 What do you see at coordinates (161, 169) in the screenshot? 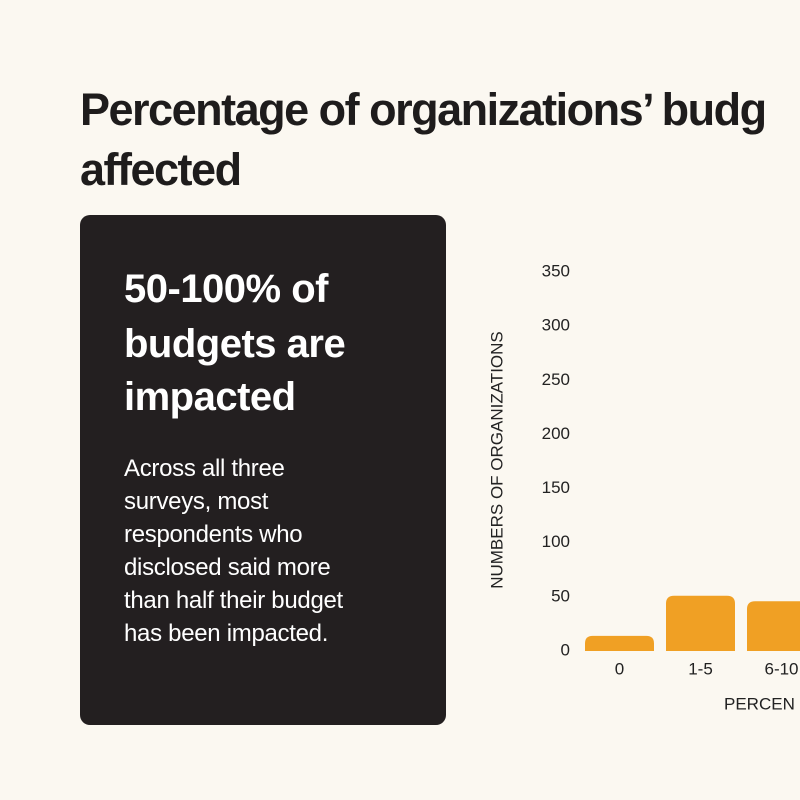
I see `title-line: affected` at bounding box center [161, 169].